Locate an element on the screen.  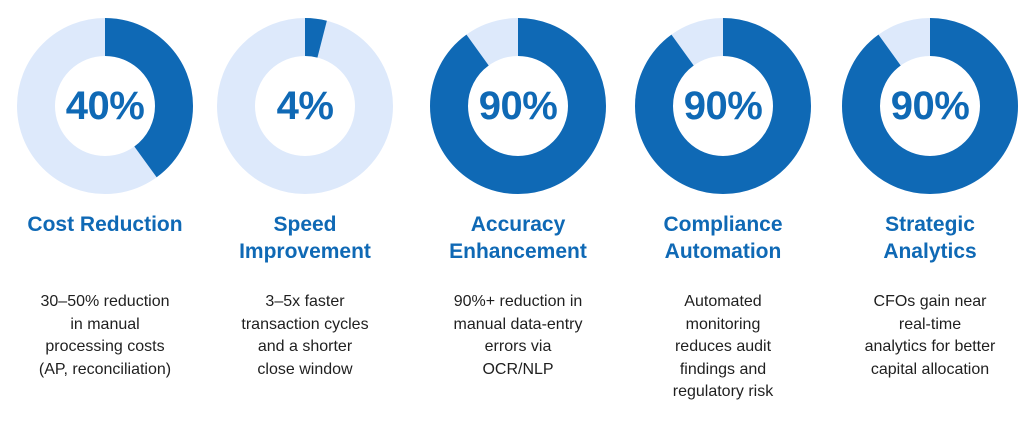
metric-title: Cost Reduction is located at coordinates (105, 224).